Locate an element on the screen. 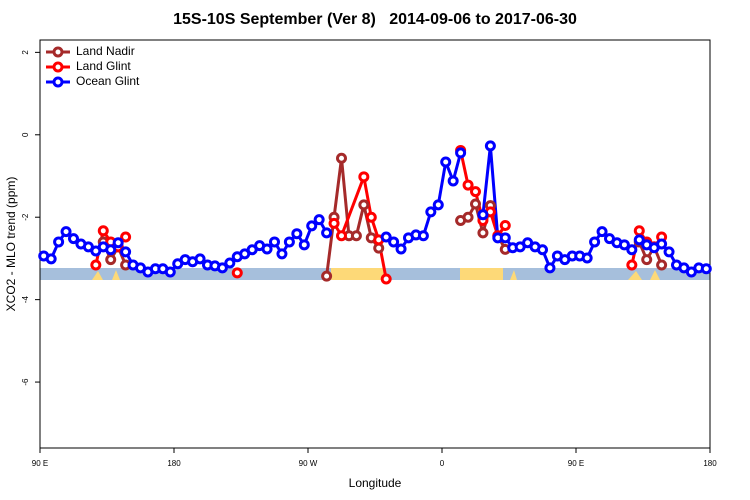 This screenshot has height=500, width=750. y-tick-label: -2 is located at coordinates (25, 217).